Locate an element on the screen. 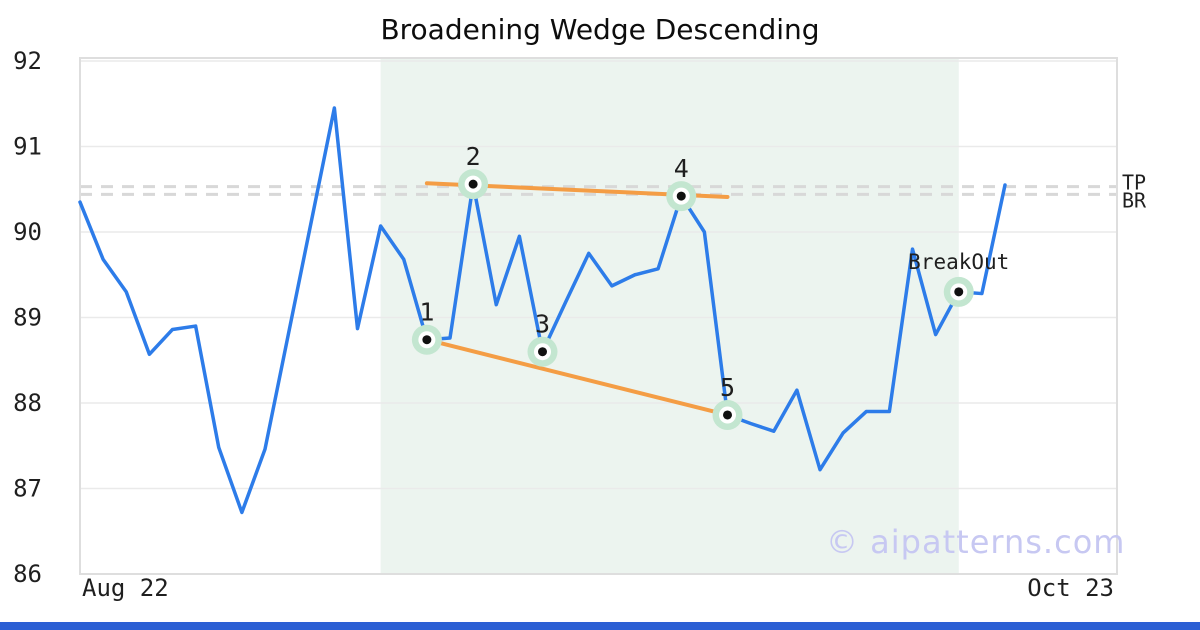 This screenshot has width=1200, height=630. pattern-point-4-dot is located at coordinates (681, 196).